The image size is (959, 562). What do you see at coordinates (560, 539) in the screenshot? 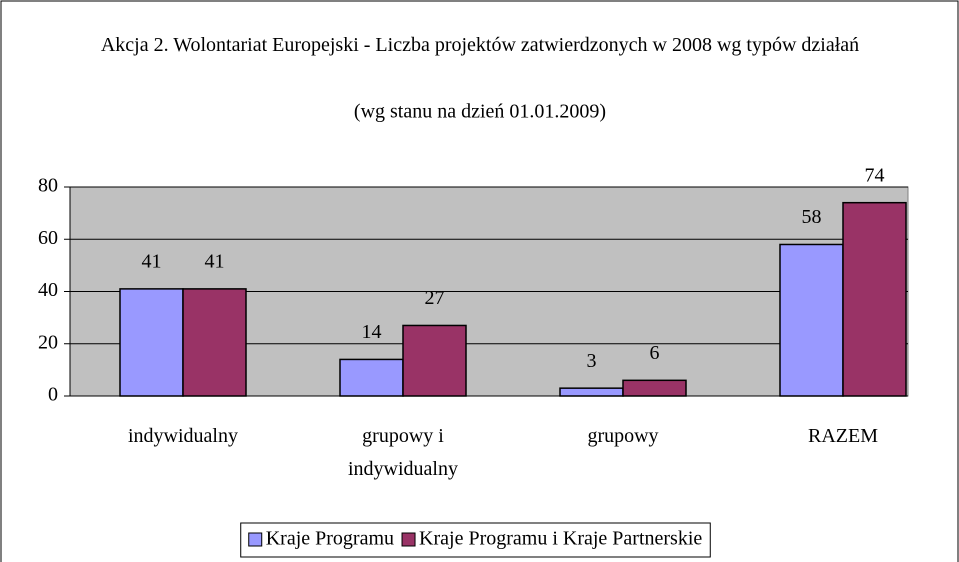
I see `legend-label: Kraje Programu i Kraje Partnerskie` at bounding box center [560, 539].